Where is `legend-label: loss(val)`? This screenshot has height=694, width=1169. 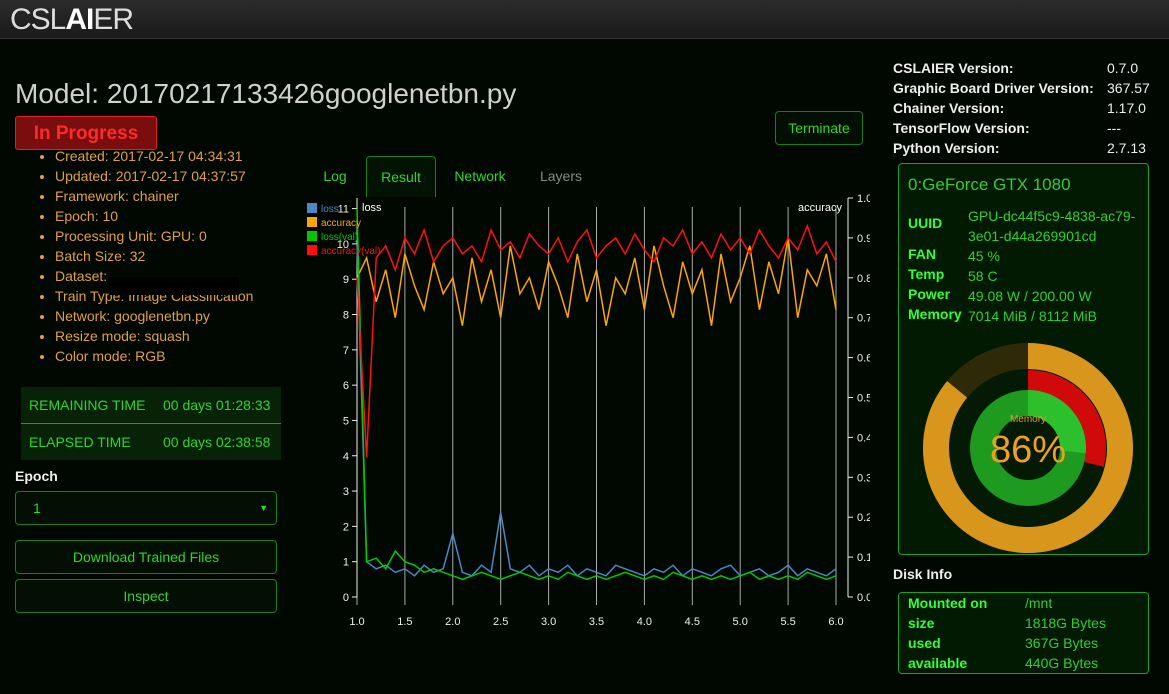 legend-label: loss(val) is located at coordinates (339, 237).